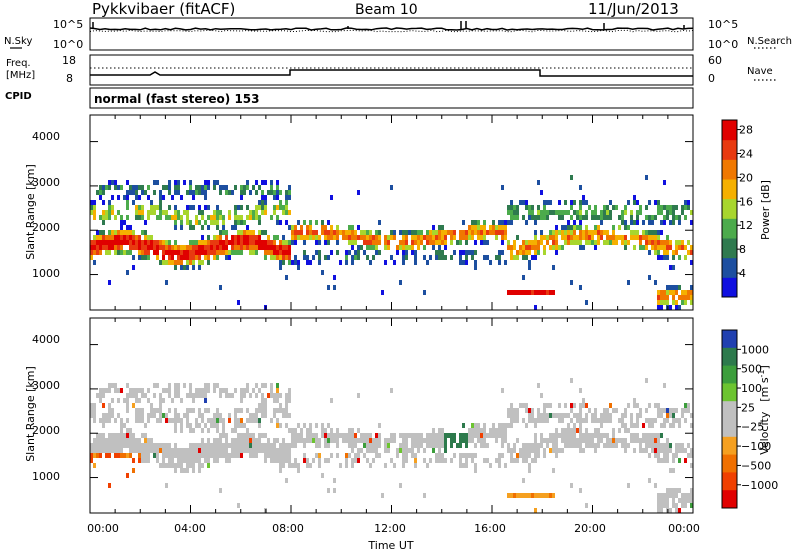  I want to click on power-colorbar-block, so click(729, 169).